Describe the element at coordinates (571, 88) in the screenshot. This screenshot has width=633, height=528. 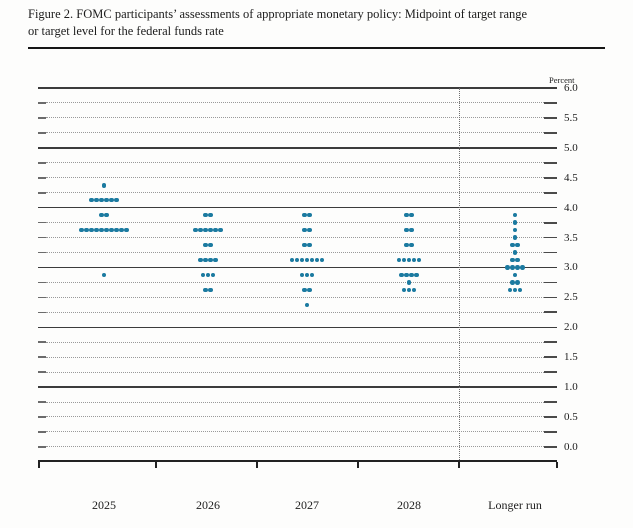
I see `y-tick-label-6.0: 6.0` at that location.